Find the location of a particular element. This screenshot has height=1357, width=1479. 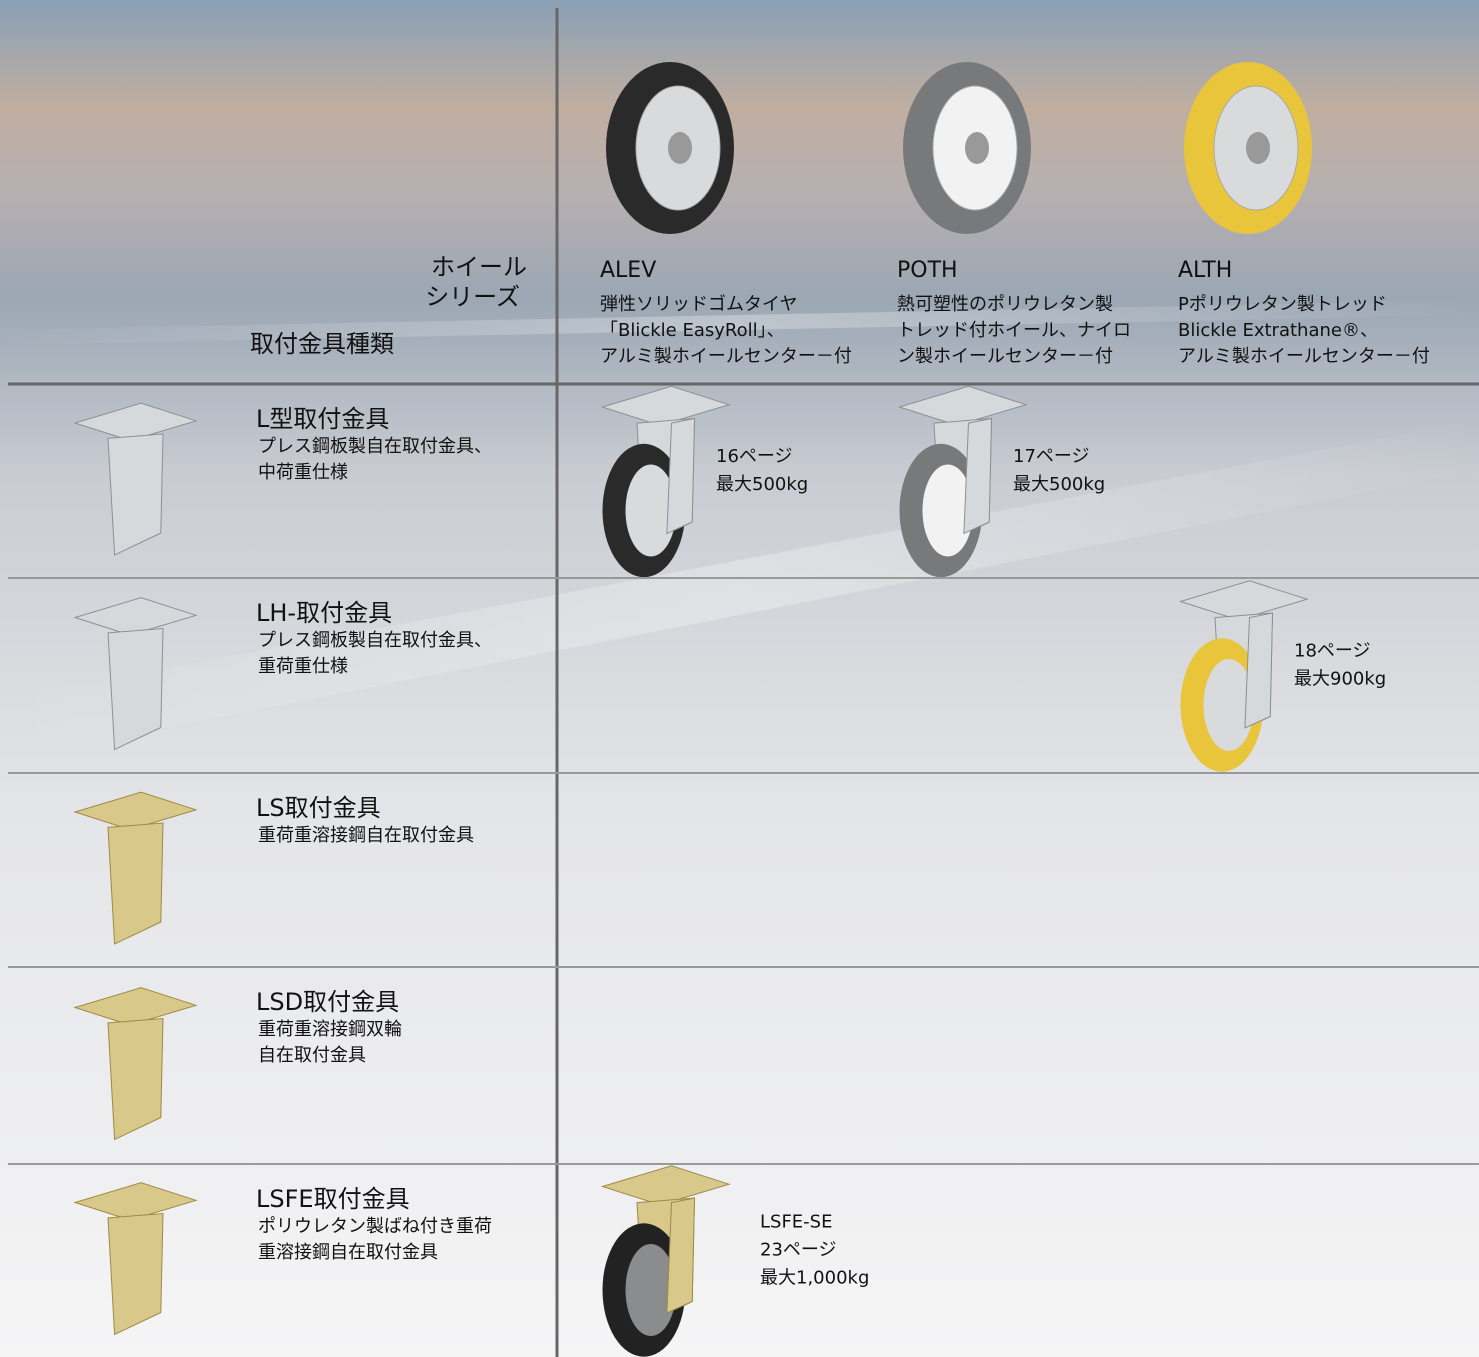

bracket-description: 自在取付金具 is located at coordinates (312, 1055).